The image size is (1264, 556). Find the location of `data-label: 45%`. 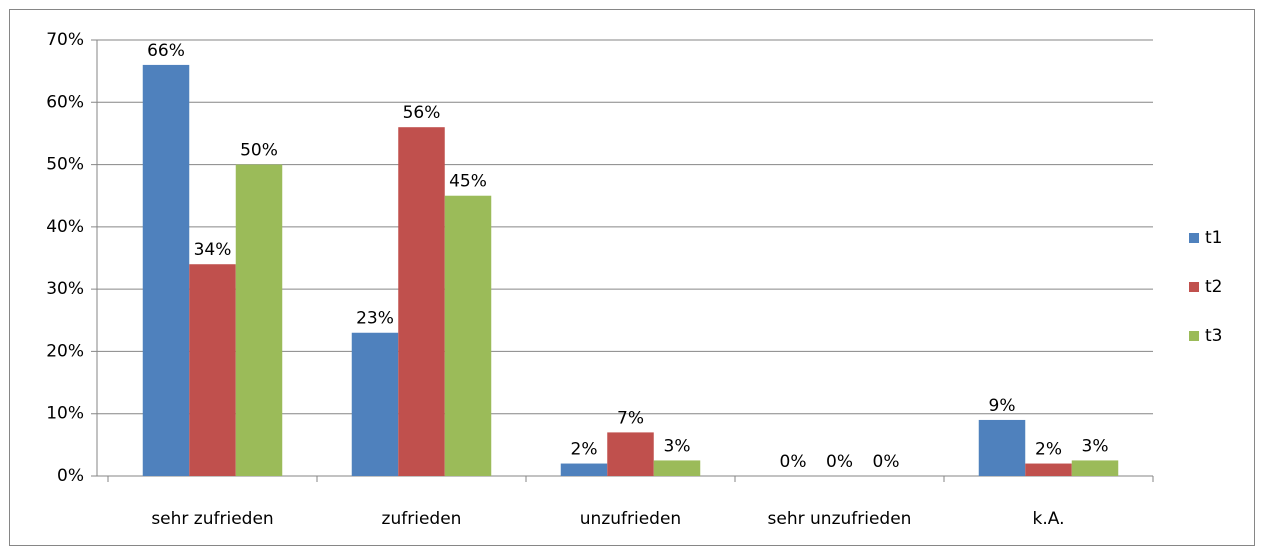

data-label: 45% is located at coordinates (468, 182).